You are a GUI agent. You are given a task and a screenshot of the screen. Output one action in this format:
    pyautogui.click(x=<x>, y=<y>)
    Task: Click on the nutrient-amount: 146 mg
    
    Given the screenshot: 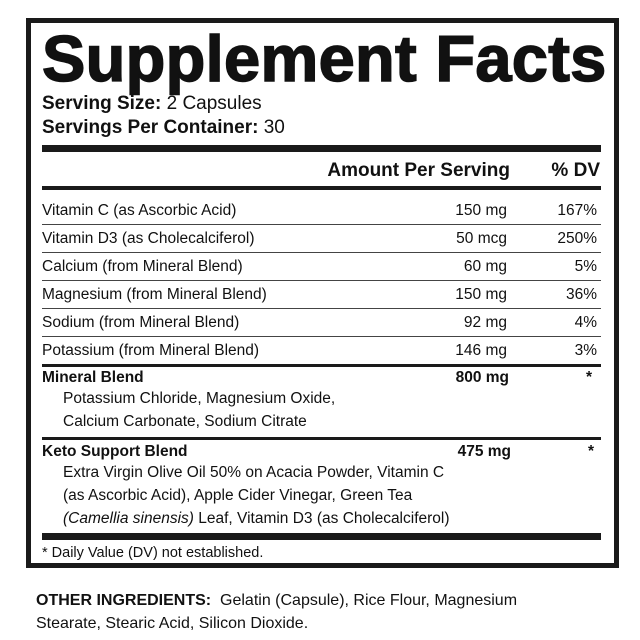 What is the action you would take?
    pyautogui.click(x=481, y=350)
    